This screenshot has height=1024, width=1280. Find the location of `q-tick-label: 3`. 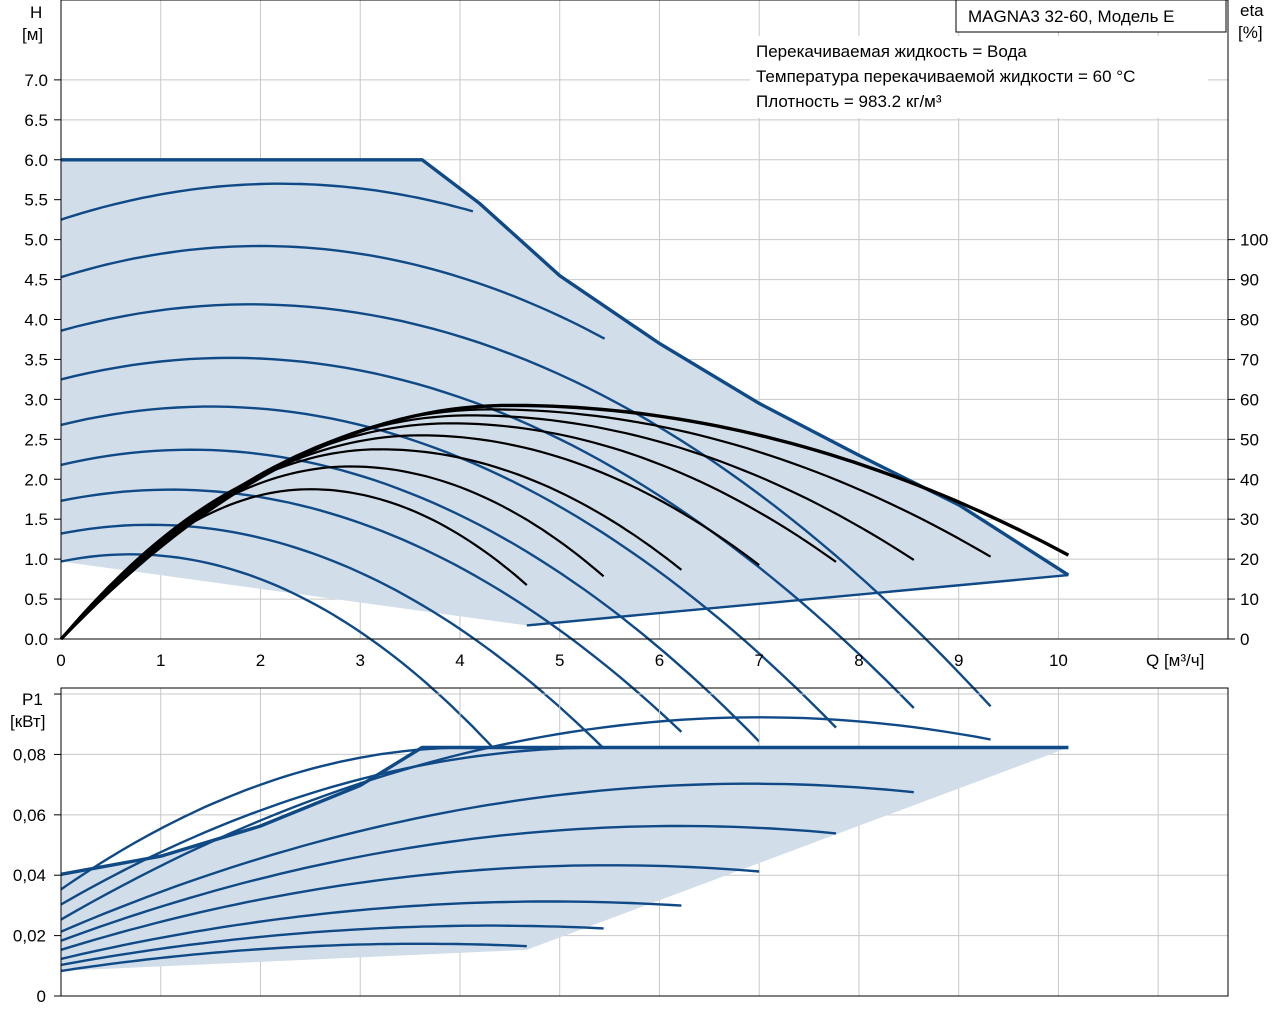

q-tick-label: 3 is located at coordinates (359, 660).